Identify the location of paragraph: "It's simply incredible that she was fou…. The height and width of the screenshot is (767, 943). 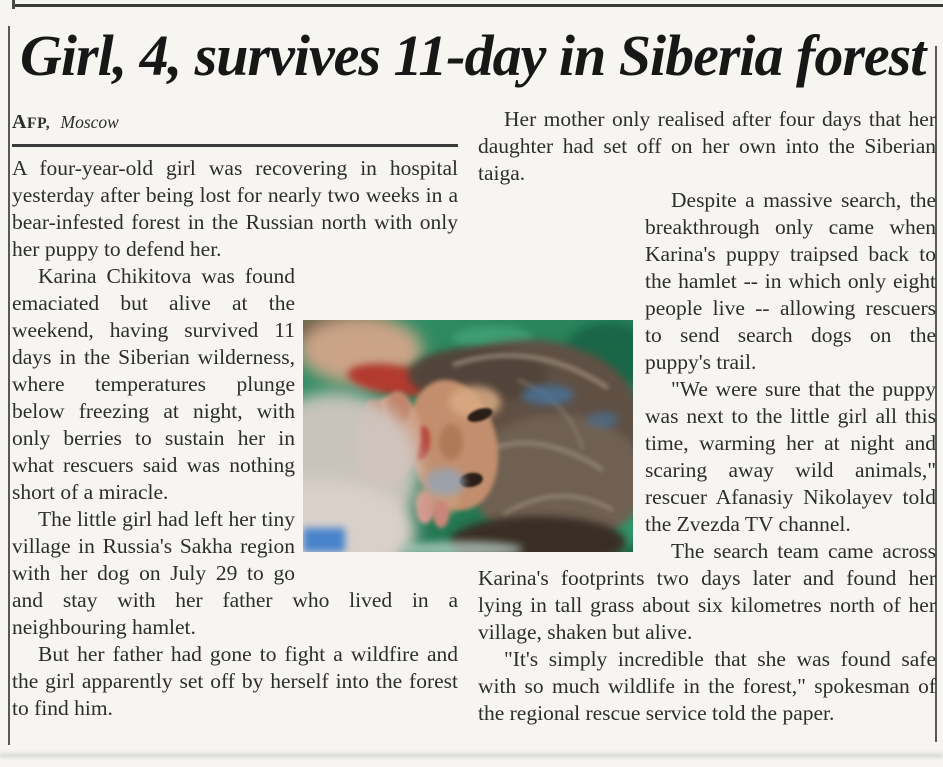
(707, 686).